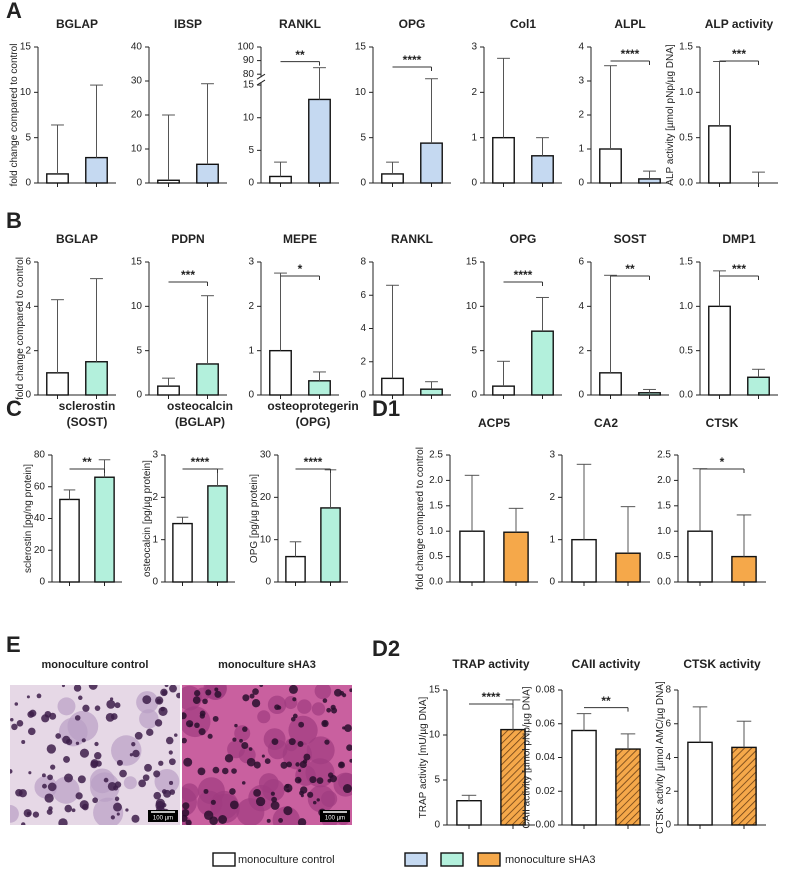  What do you see at coordinates (251, 306) in the screenshot?
I see `y-tick-label: 2` at bounding box center [251, 306].